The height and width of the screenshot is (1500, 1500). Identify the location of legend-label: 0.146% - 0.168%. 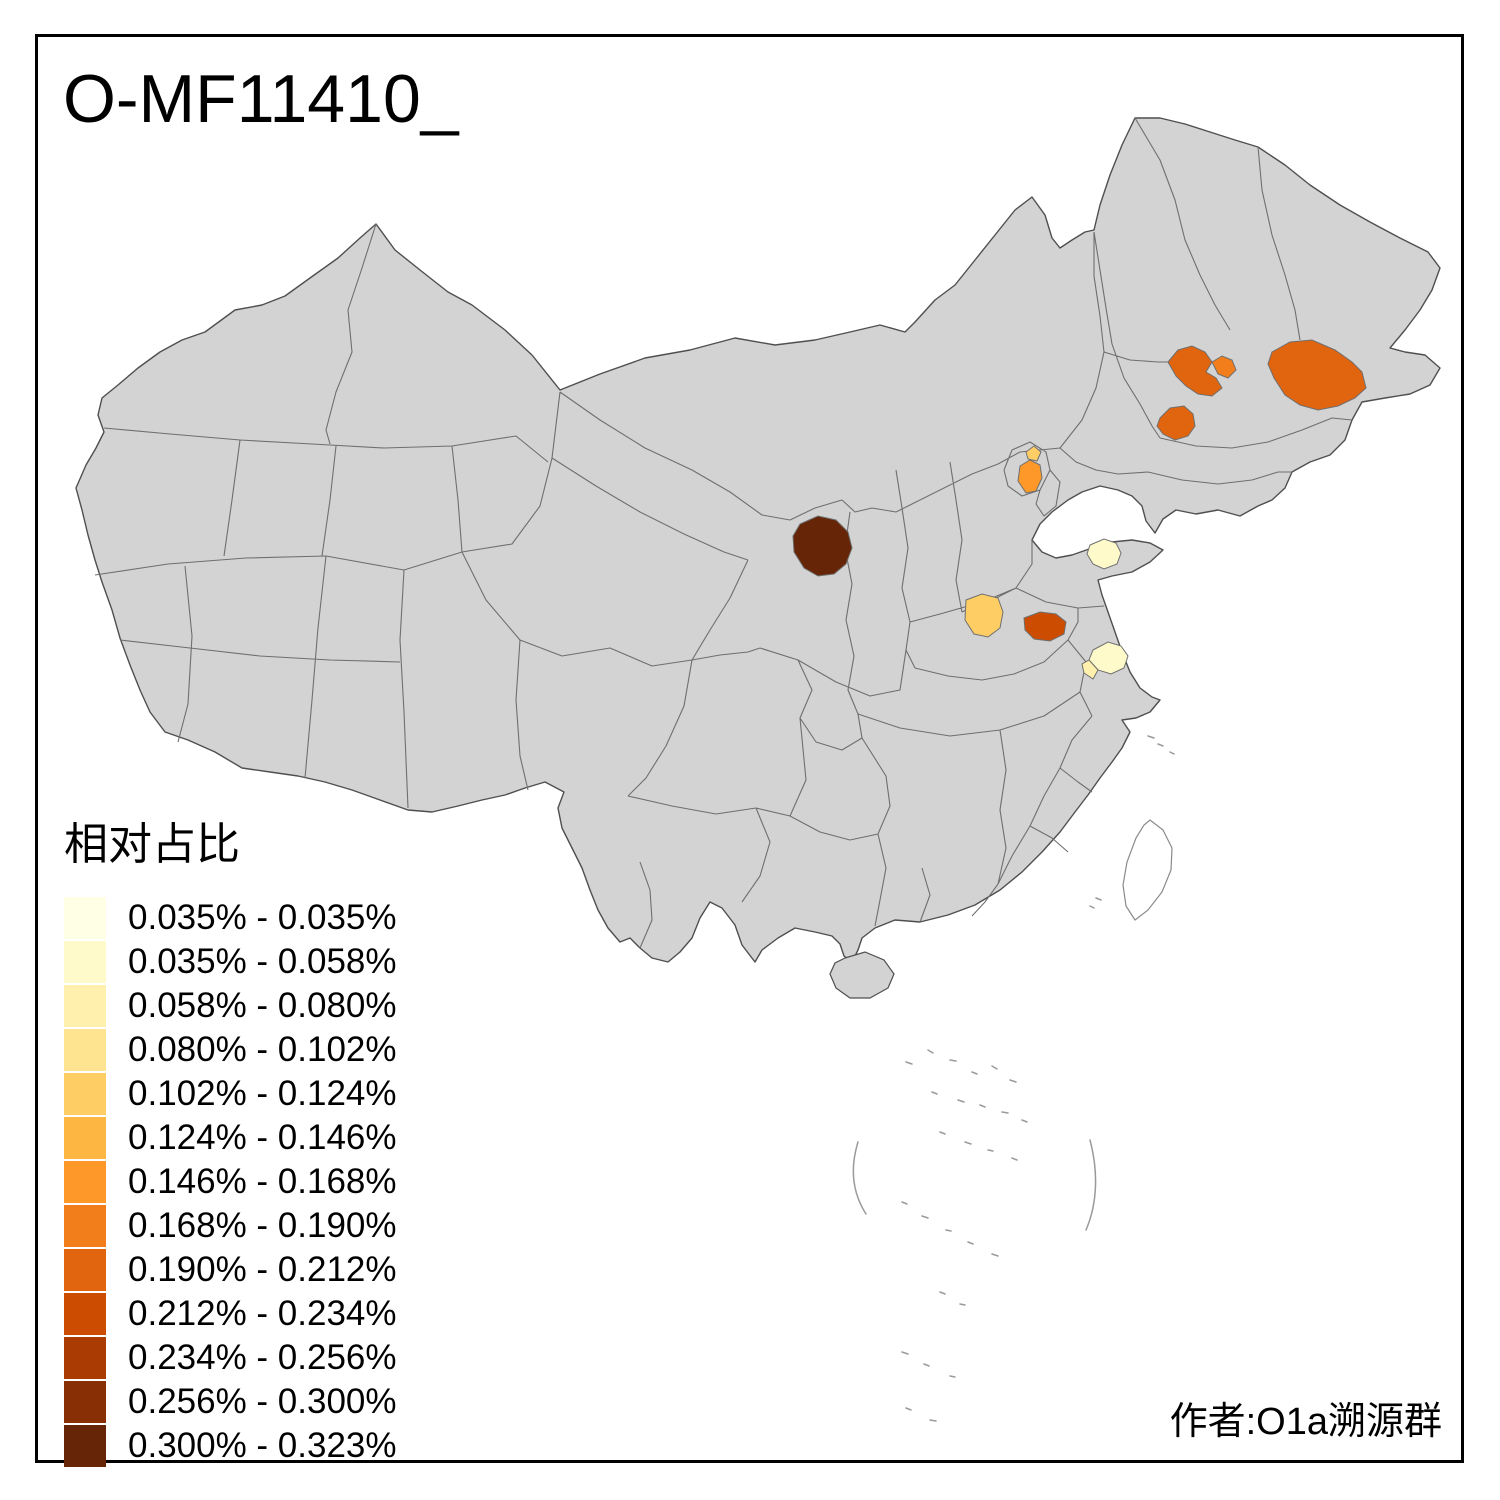
(262, 1181).